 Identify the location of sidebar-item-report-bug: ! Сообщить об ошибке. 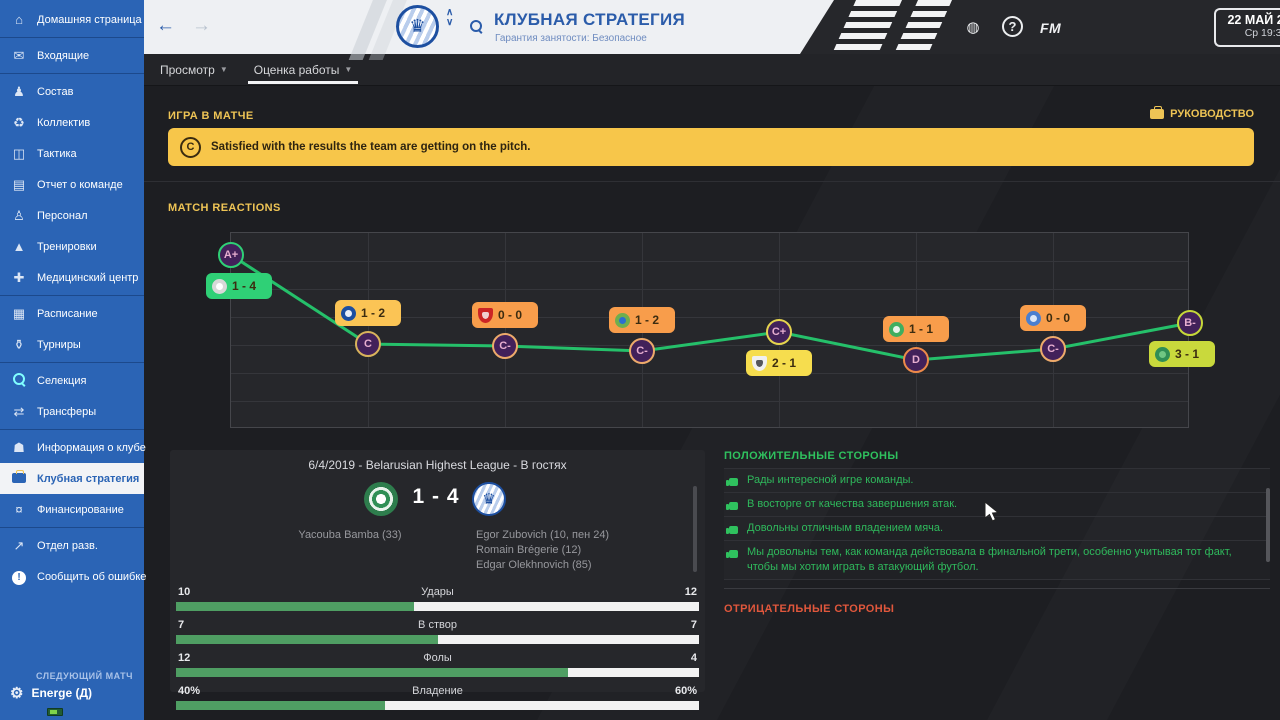
(73, 576).